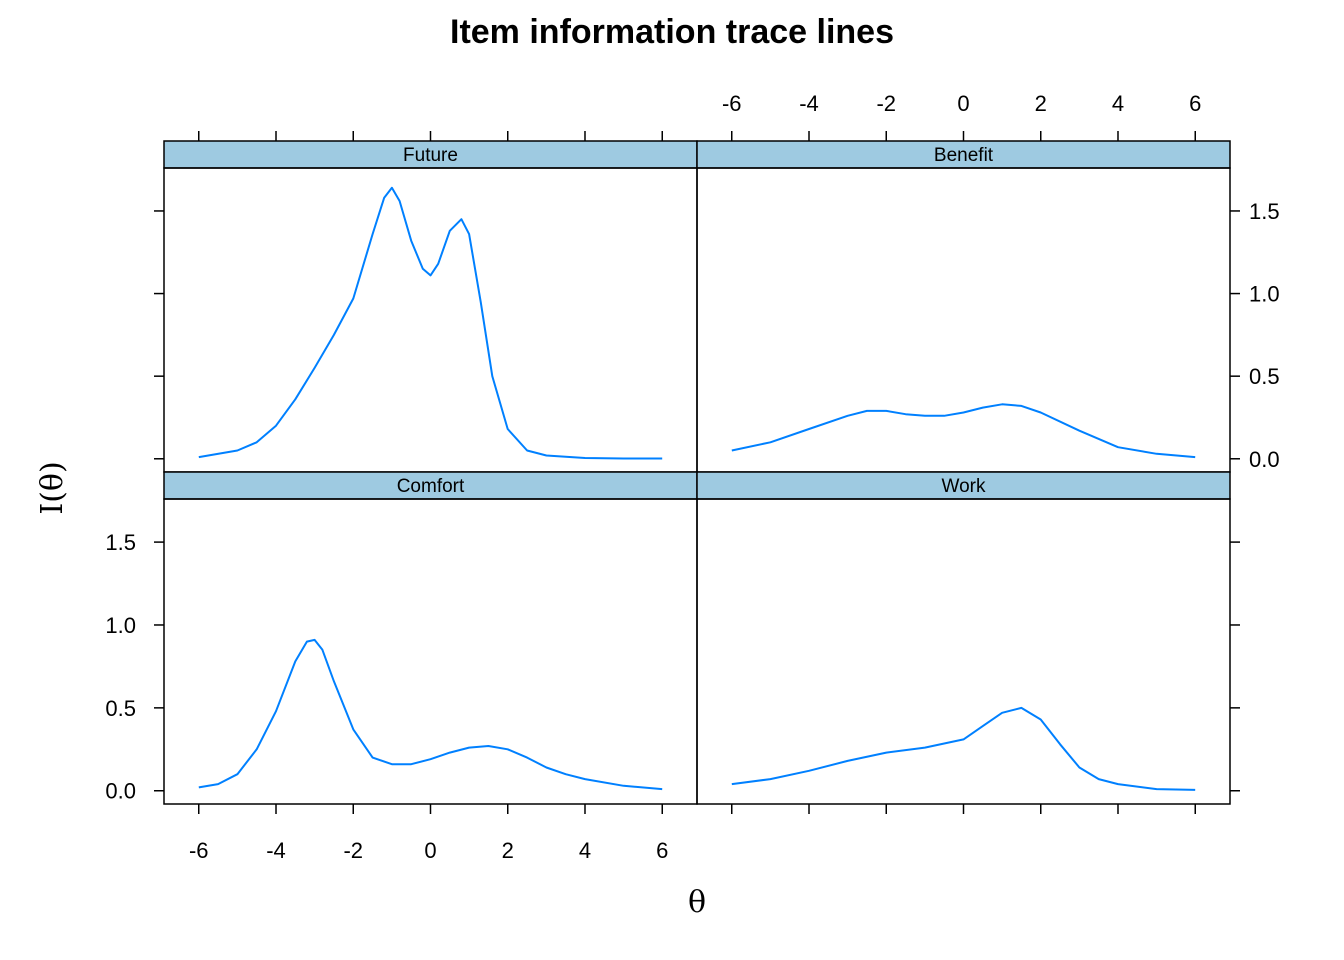 The width and height of the screenshot is (1344, 960). Describe the element at coordinates (276, 850) in the screenshot. I see `x-tick-label-bottom: -4` at that location.